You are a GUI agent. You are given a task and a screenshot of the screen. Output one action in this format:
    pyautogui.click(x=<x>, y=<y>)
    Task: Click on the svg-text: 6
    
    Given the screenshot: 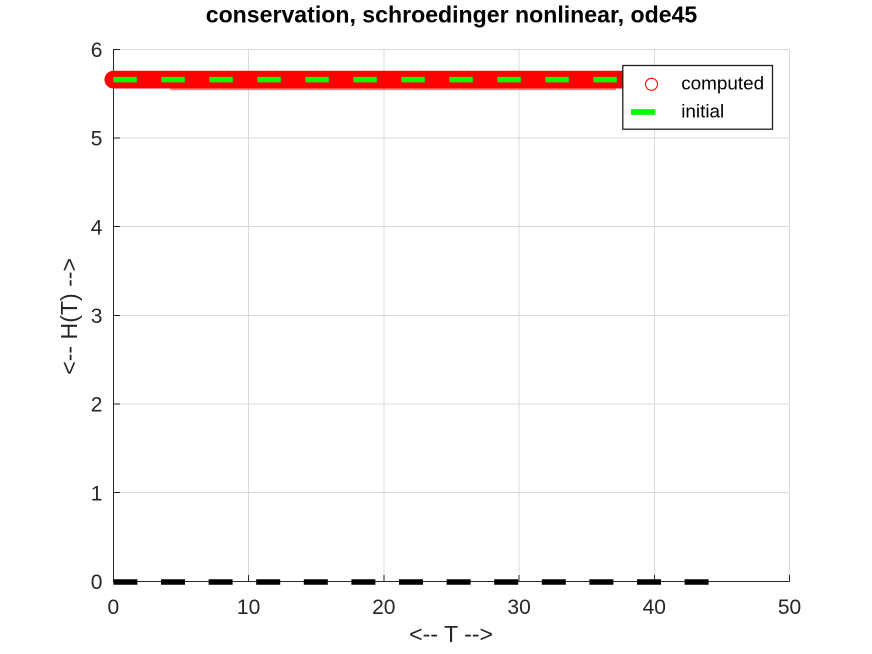 What is the action you would take?
    pyautogui.click(x=97, y=50)
    